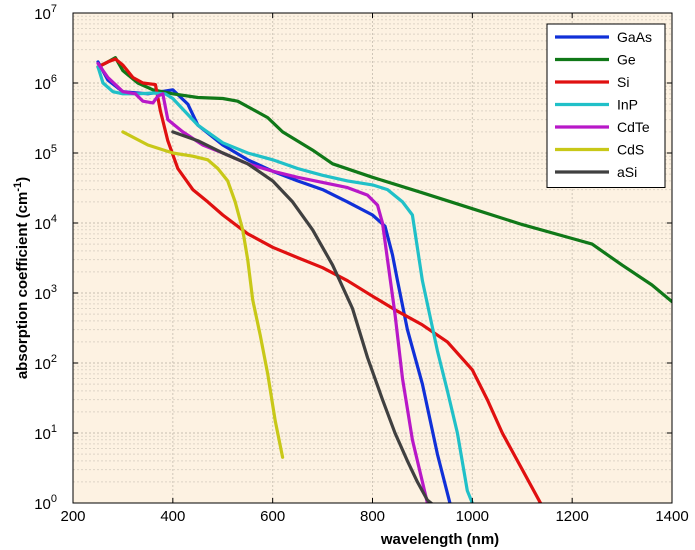  Describe the element at coordinates (45, 433) in the screenshot. I see `y-tick-label: 10¹` at that location.